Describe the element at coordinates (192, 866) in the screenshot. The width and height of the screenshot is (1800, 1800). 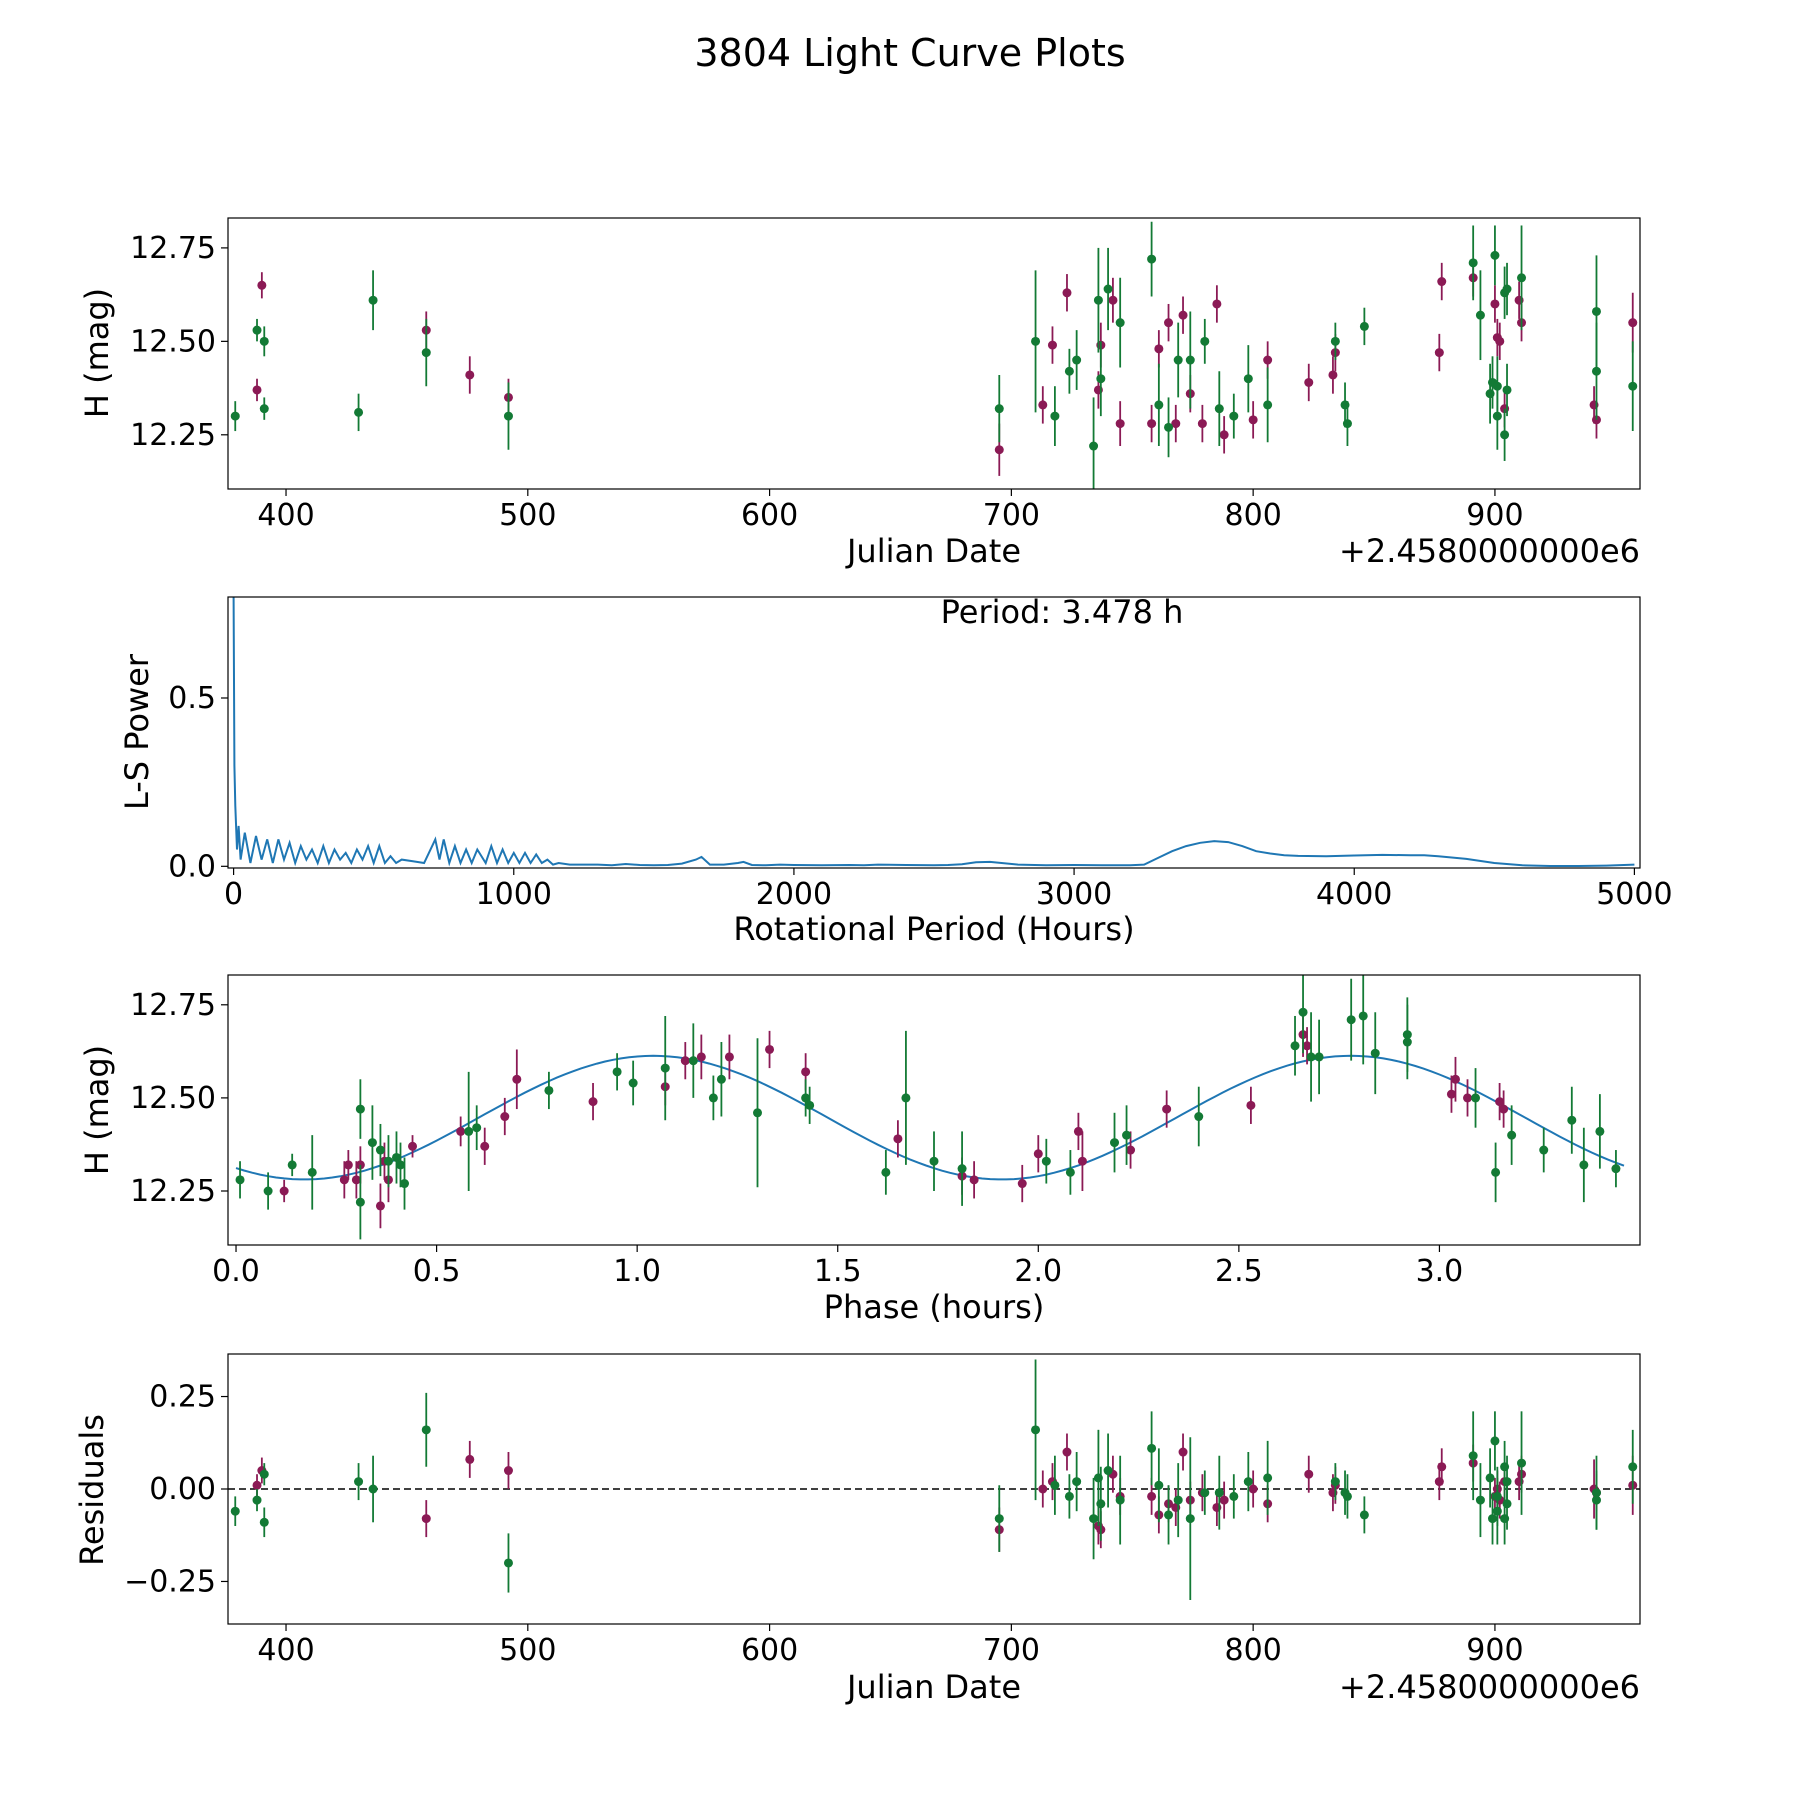
I see `periodogram-ytick-label: 0.0` at that location.